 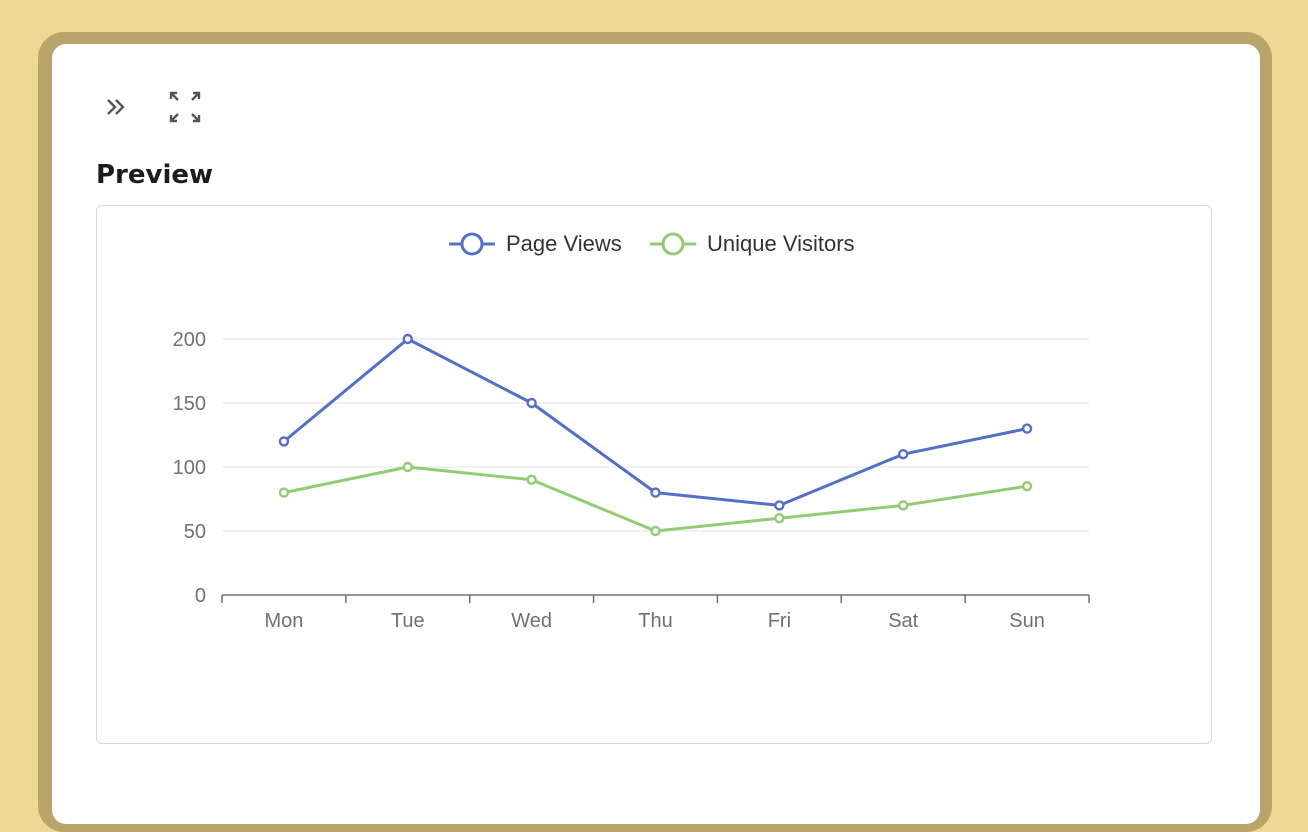 I want to click on legend-item: Page Views, so click(x=535, y=243).